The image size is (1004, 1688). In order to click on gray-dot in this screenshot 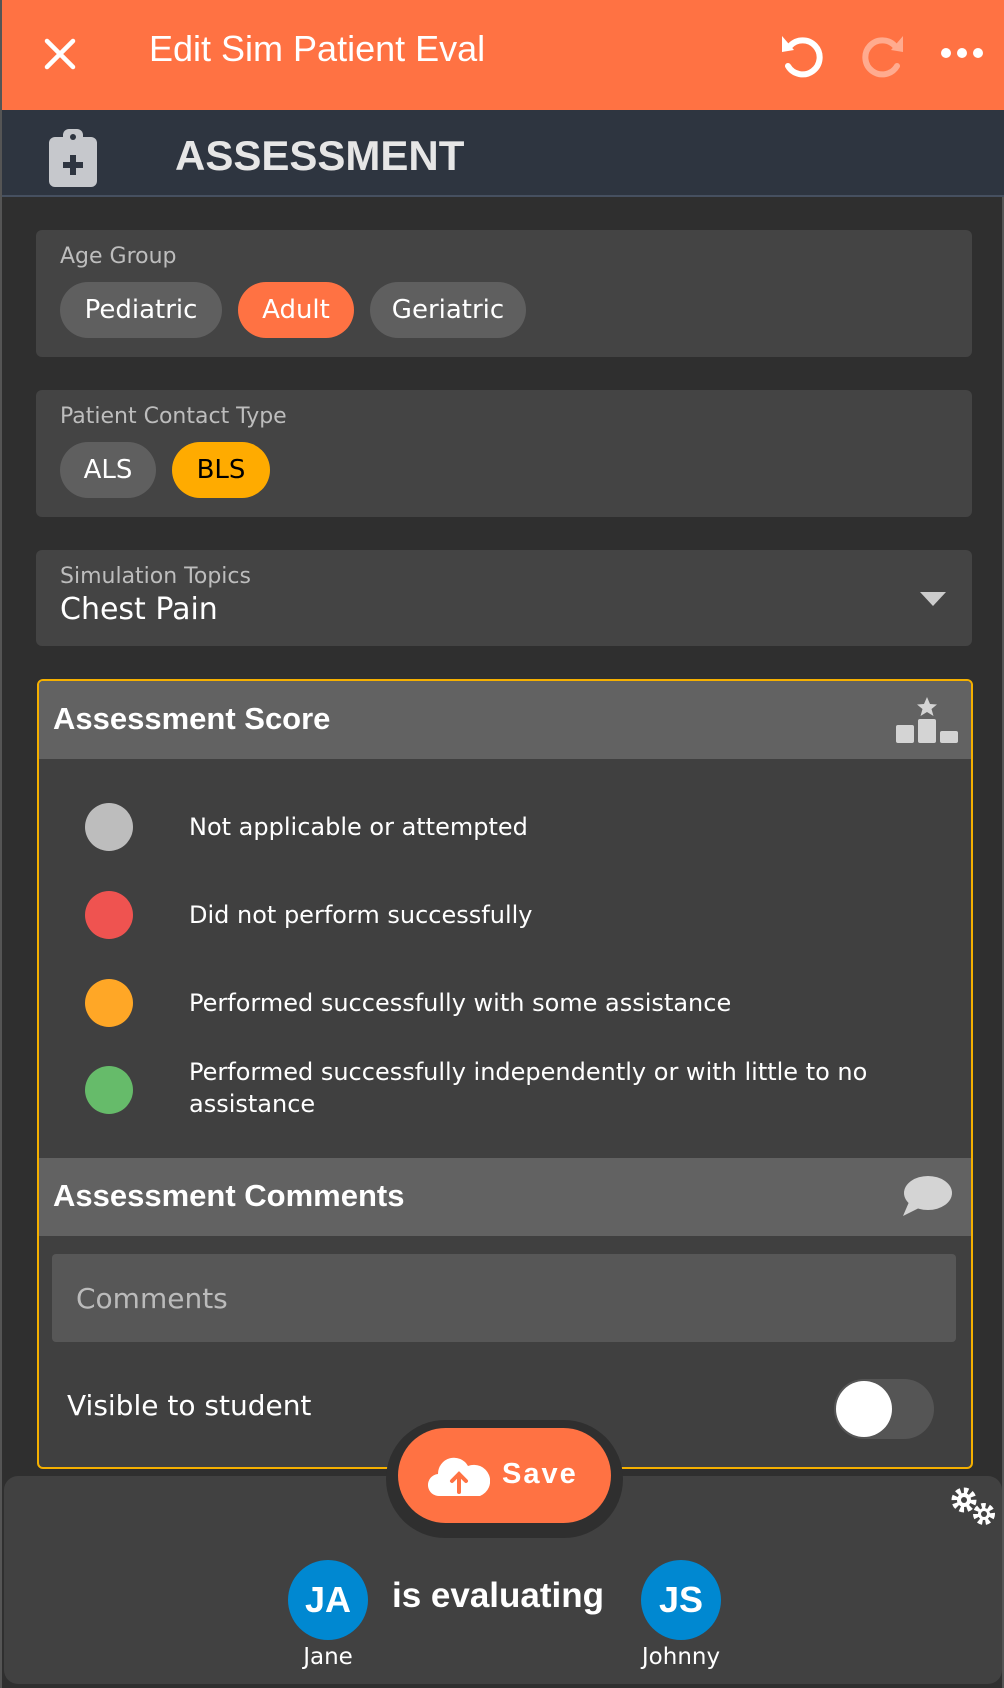, I will do `click(109, 827)`.